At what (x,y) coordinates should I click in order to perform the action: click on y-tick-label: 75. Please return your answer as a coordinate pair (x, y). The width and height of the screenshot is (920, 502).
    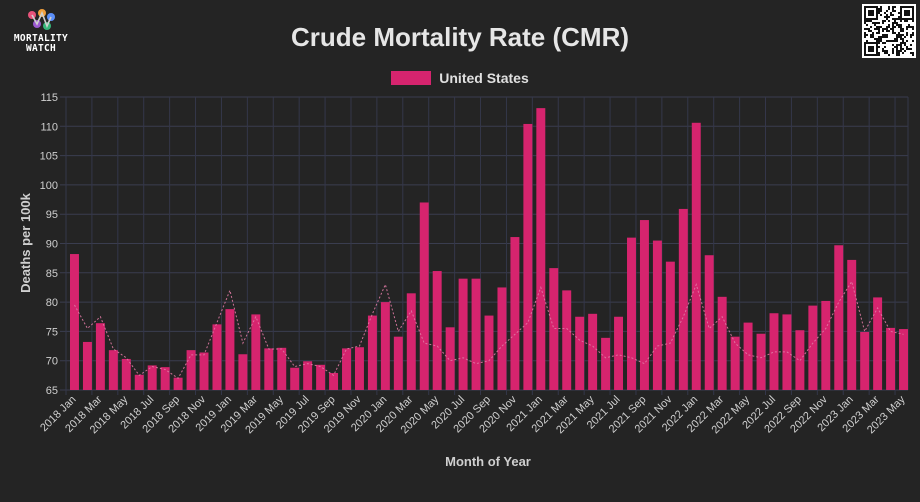
    Looking at the image, I should click on (52, 332).